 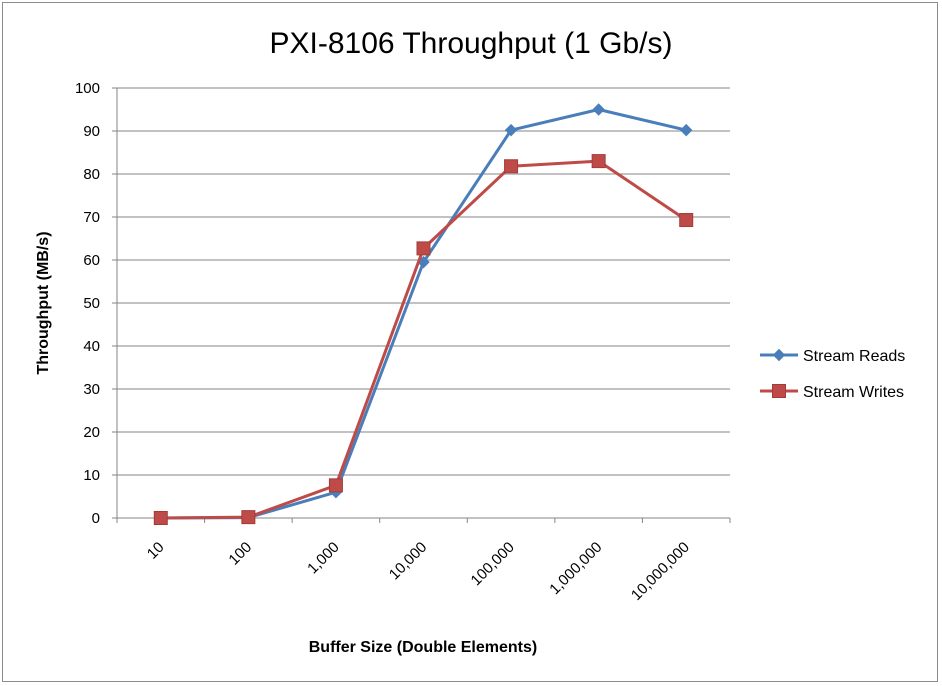 What do you see at coordinates (91, 260) in the screenshot?
I see `y-tick-label: 60` at bounding box center [91, 260].